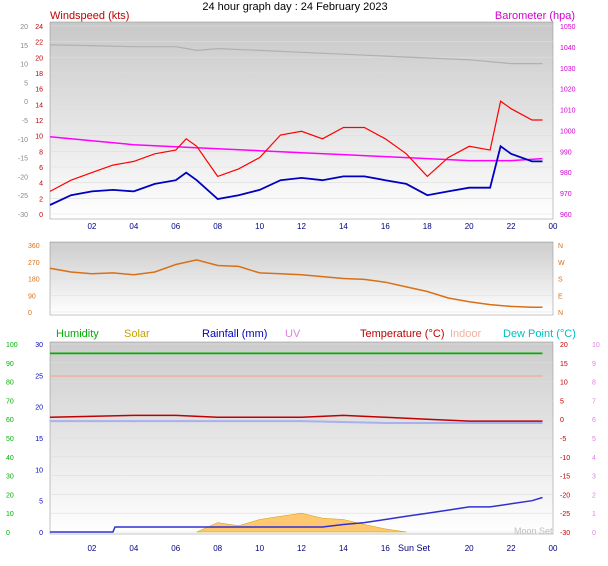 This screenshot has width=608, height=566. Describe the element at coordinates (133, 548) in the screenshot. I see `x-tick-label: 04` at that location.